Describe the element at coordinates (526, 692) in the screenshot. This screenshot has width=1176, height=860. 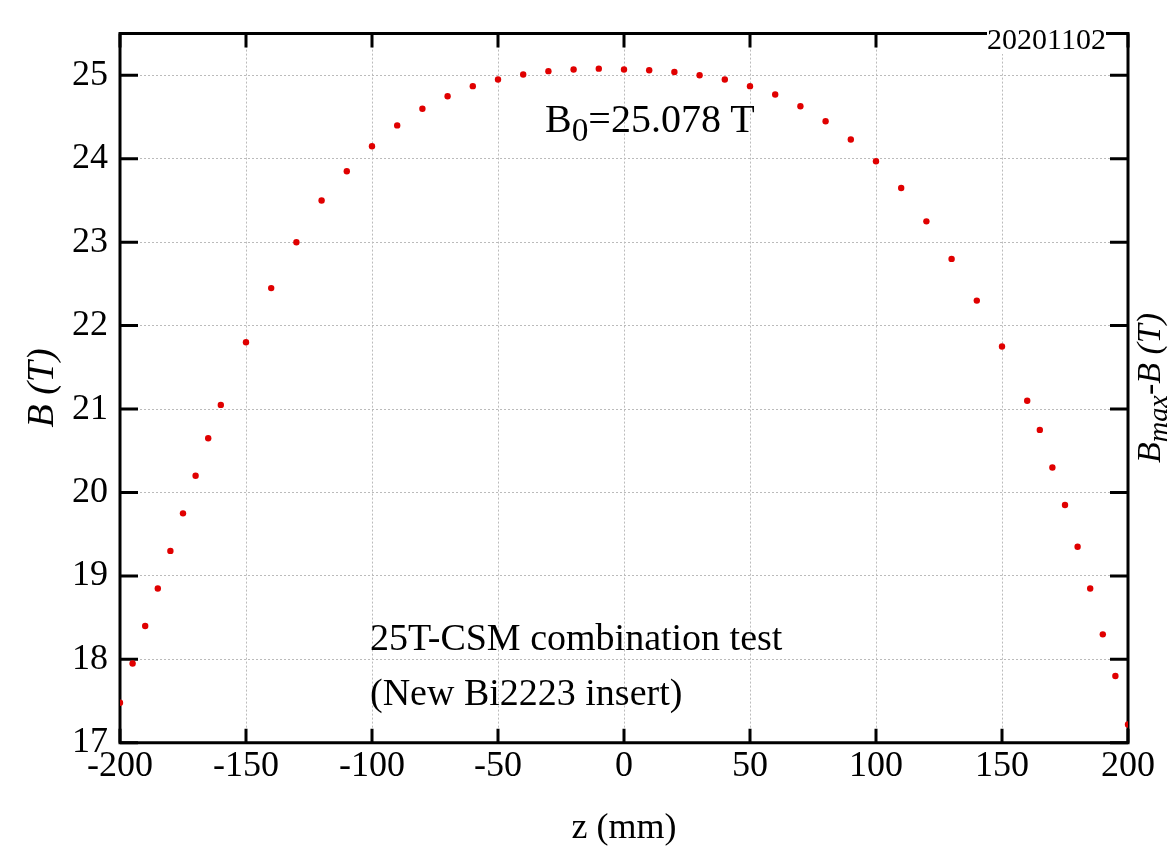
I see `annotation: (New Bi2223 insert)` at that location.